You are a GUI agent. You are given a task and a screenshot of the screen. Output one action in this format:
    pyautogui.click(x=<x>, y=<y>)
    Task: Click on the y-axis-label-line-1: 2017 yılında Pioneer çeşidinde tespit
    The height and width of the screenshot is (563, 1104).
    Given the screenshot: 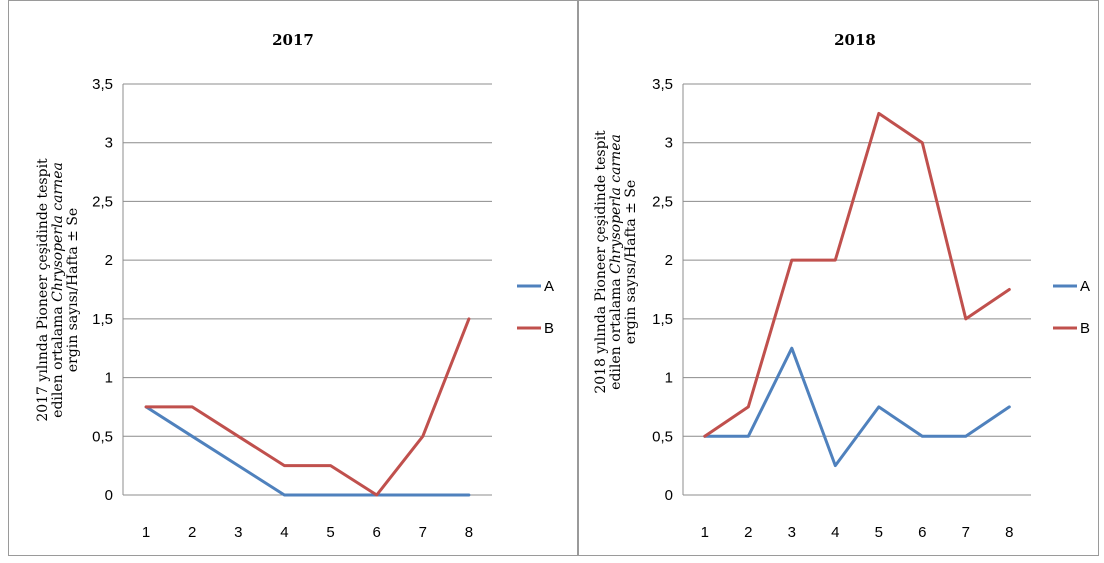 What is the action you would take?
    pyautogui.click(x=43, y=290)
    